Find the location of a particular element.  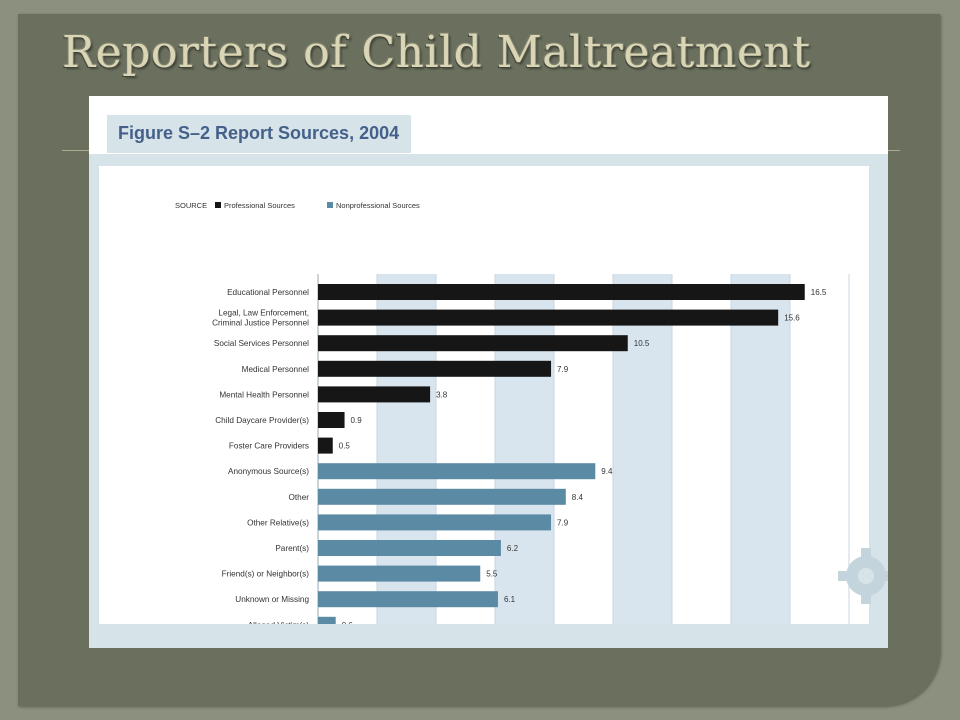

category-label: Unknown or Missing is located at coordinates (272, 599).